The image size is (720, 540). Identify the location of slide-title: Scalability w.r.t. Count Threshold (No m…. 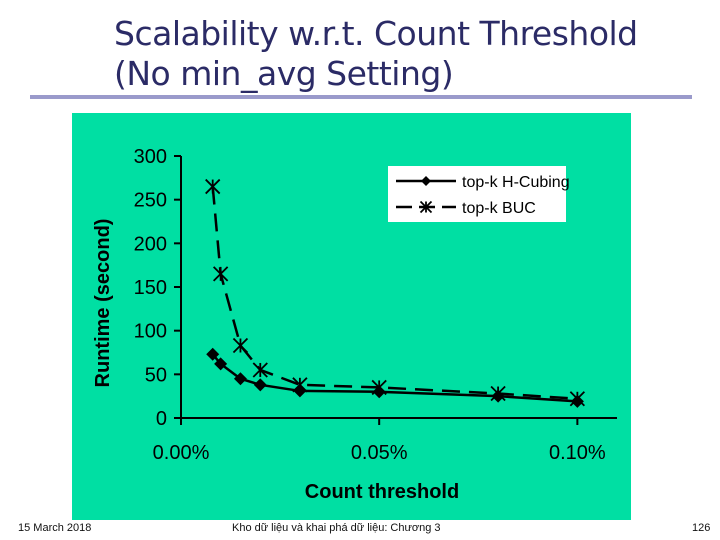
(376, 54).